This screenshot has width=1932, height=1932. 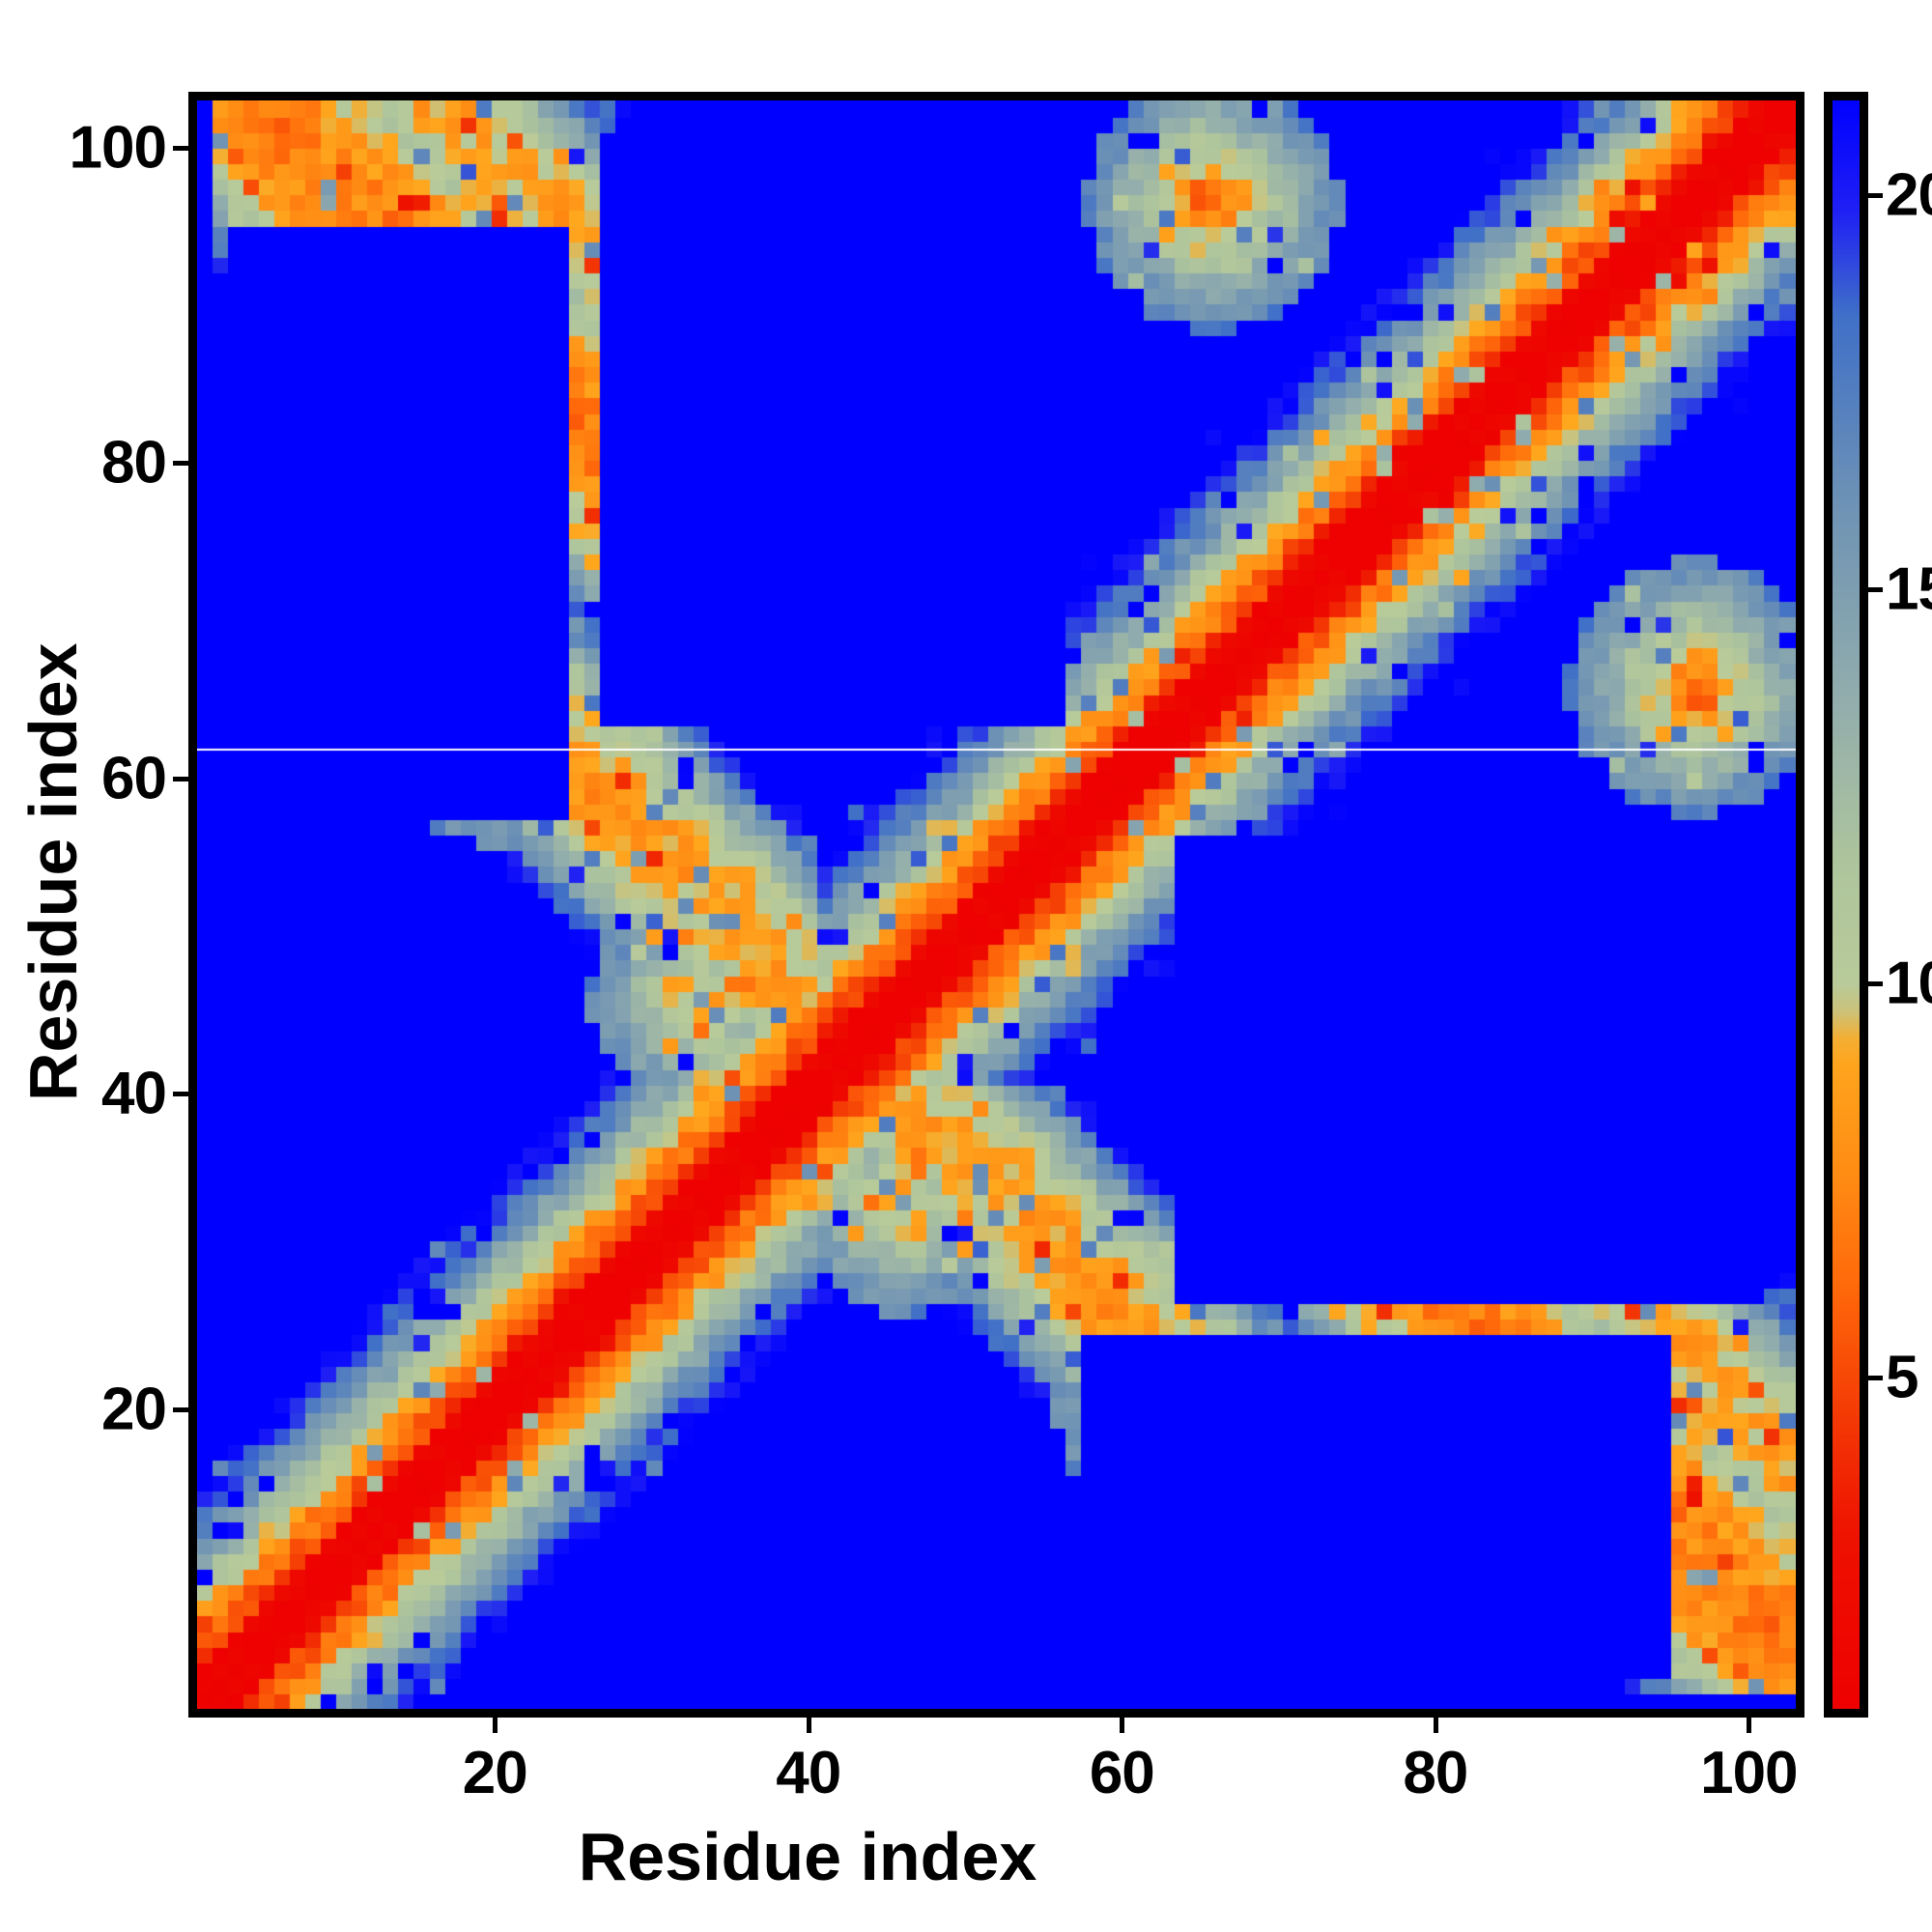 I want to click on y-tick-label-100: 100, so click(x=118, y=148).